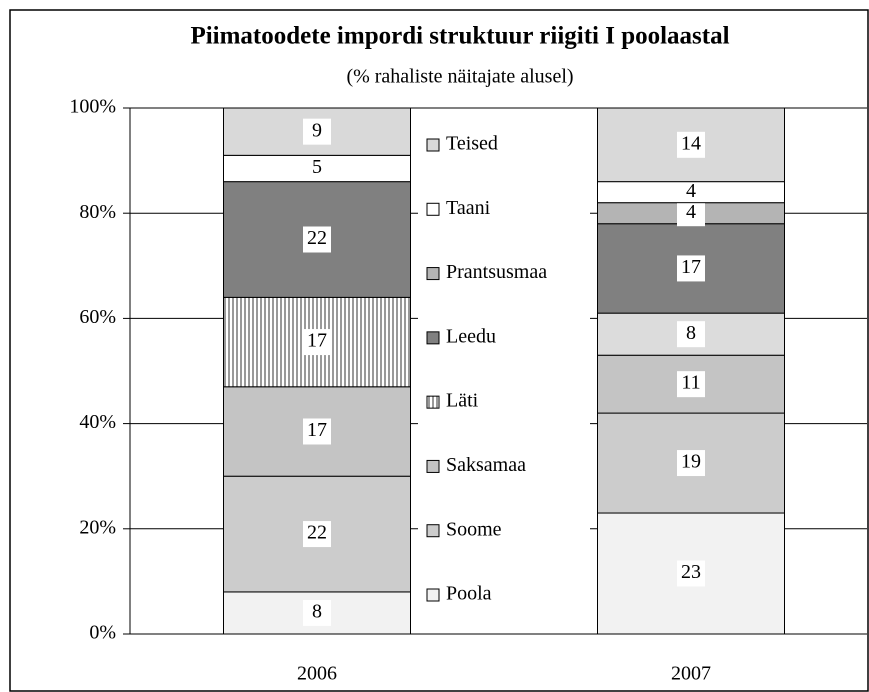 This screenshot has height=692, width=869. Describe the element at coordinates (486, 465) in the screenshot. I see `legend-label: Saksamaa` at that location.